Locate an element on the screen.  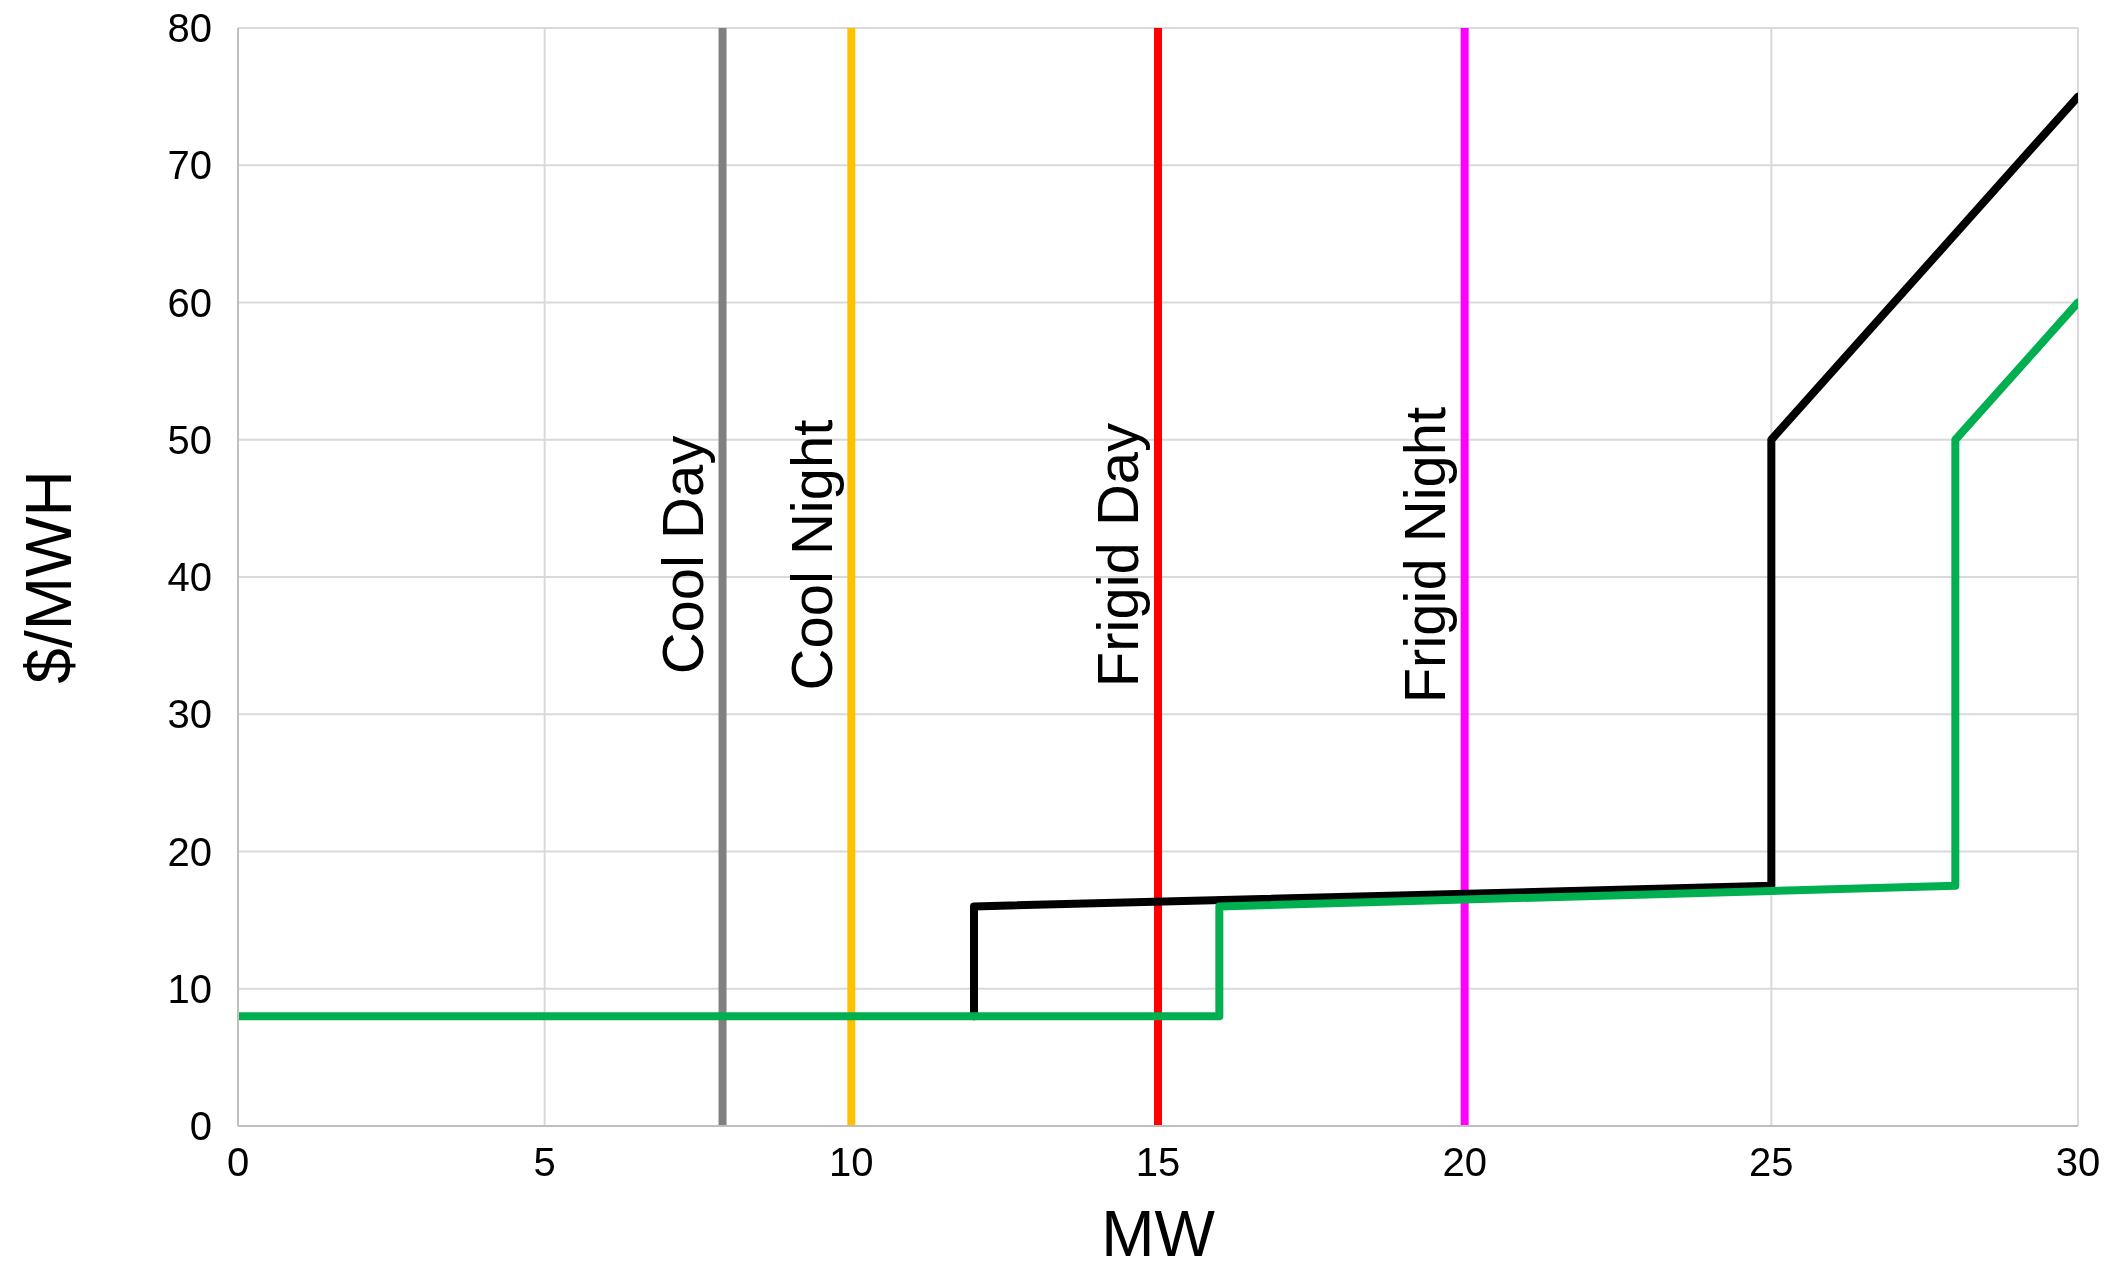
y-axis-title: $/MWH is located at coordinates (48, 577).